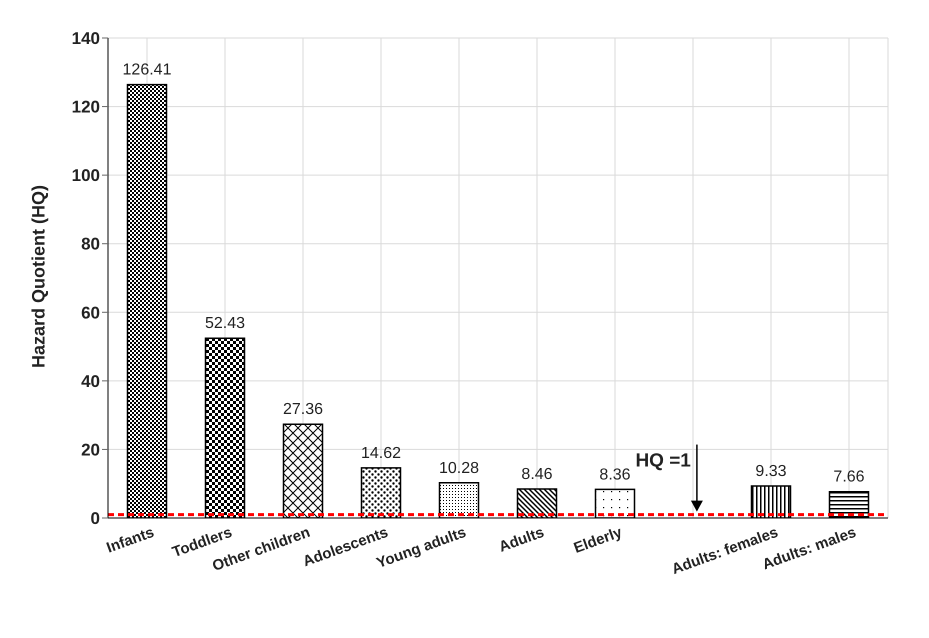 This screenshot has width=929, height=638. Describe the element at coordinates (130, 540) in the screenshot. I see `x-tick-label: Infants` at that location.